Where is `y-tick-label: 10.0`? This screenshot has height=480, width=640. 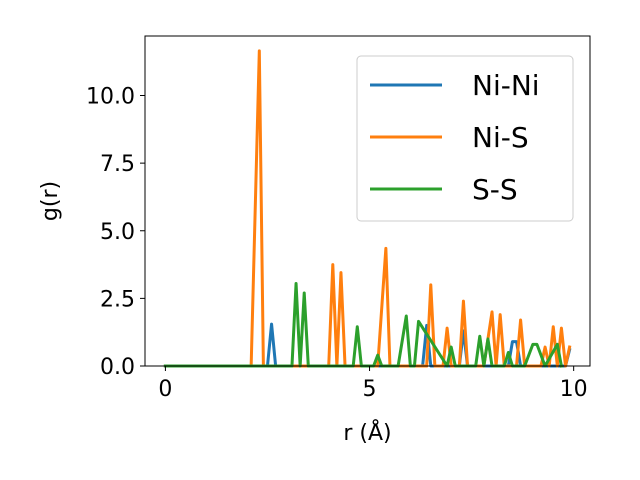 y-tick-label: 10.0 is located at coordinates (110, 97).